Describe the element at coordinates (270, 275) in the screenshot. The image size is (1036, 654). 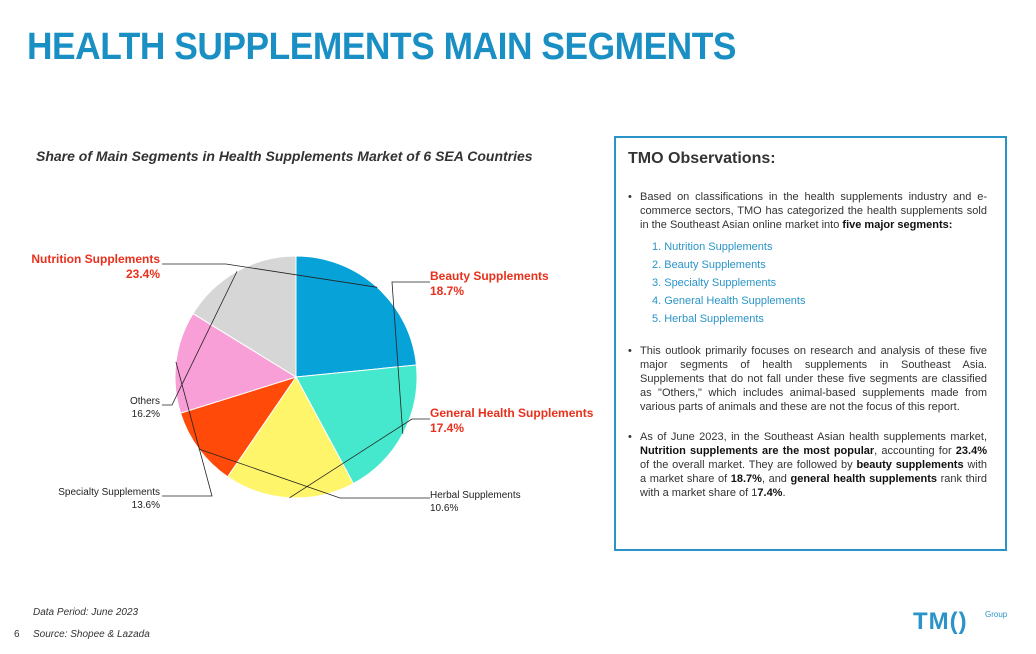
I see `leader-line-nutrition` at that location.